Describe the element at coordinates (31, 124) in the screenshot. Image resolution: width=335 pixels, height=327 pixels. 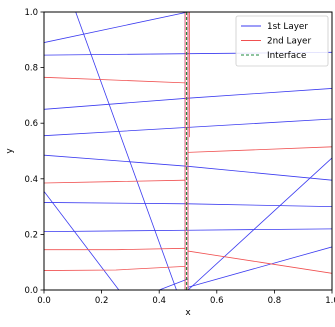
I see `y-tick-label: 0.6` at that location.